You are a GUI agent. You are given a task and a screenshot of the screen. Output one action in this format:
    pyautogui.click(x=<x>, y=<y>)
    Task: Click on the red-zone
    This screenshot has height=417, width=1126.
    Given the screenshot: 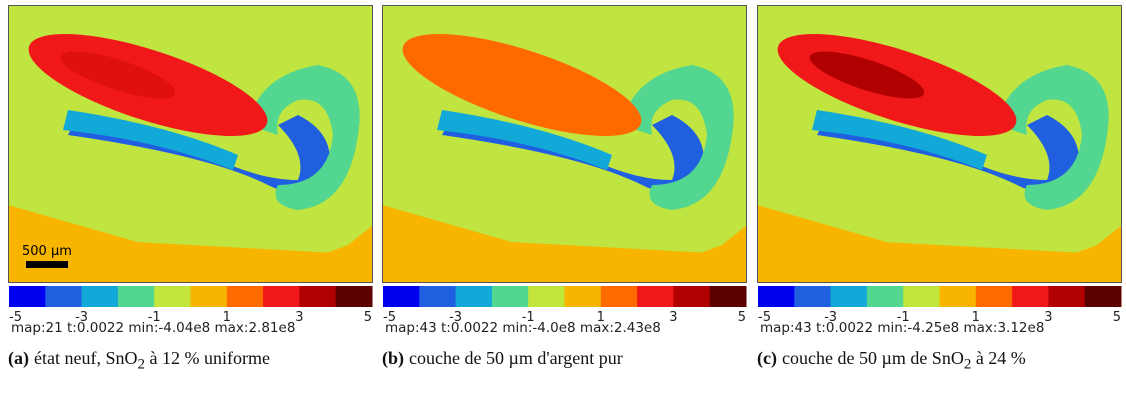 What is the action you would take?
    pyautogui.click(x=522, y=85)
    